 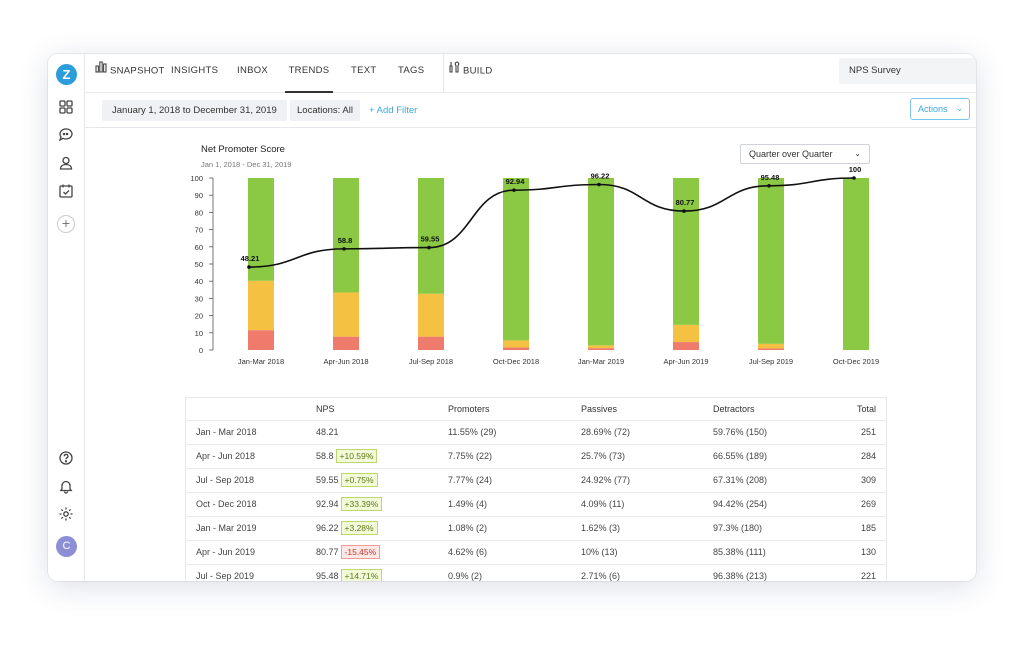 I want to click on nps-change-badge: -15.45%, so click(x=360, y=552).